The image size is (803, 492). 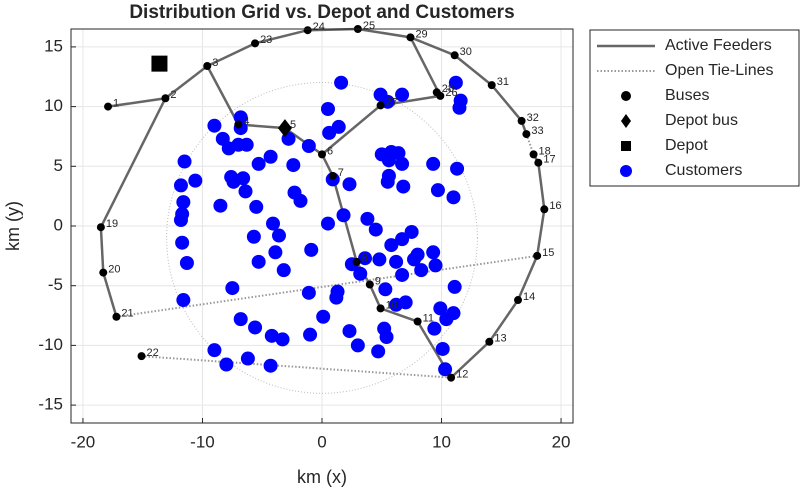 I want to click on bus-label: 19, so click(x=112, y=224).